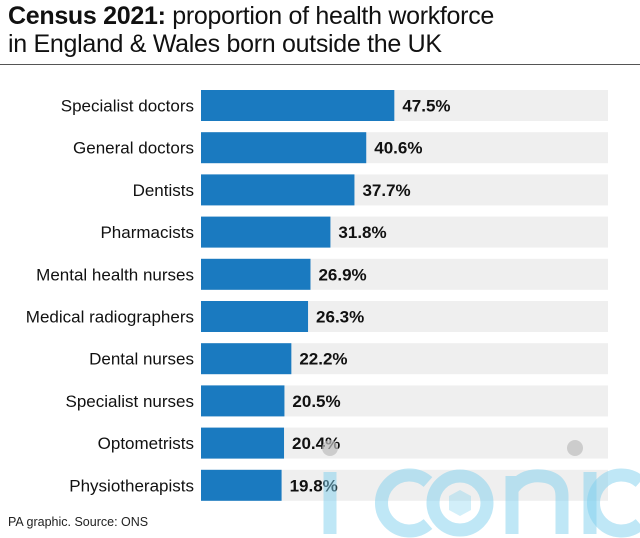 This screenshot has height=538, width=640. Describe the element at coordinates (129, 401) in the screenshot. I see `category-label: Specialist nurses` at that location.